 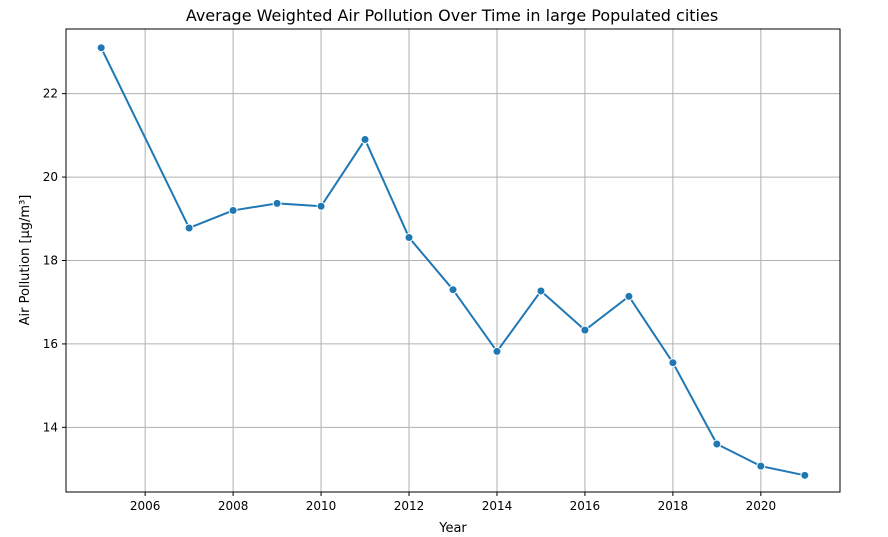 What do you see at coordinates (452, 528) in the screenshot?
I see `x-axis-label: Year` at bounding box center [452, 528].